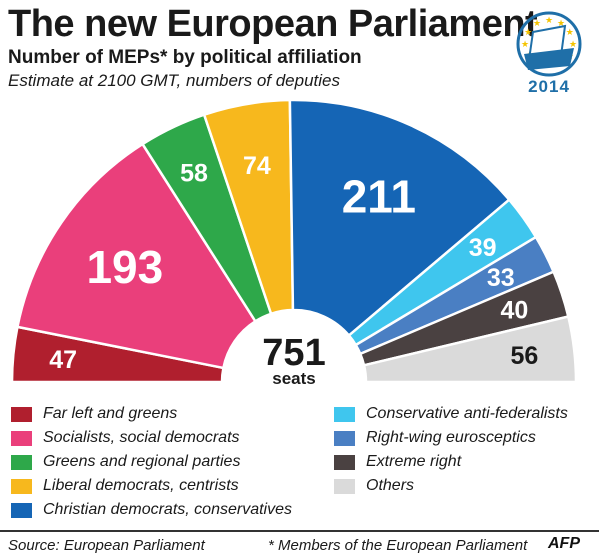  What do you see at coordinates (451, 486) in the screenshot?
I see `legend-item-others: Others` at bounding box center [451, 486].